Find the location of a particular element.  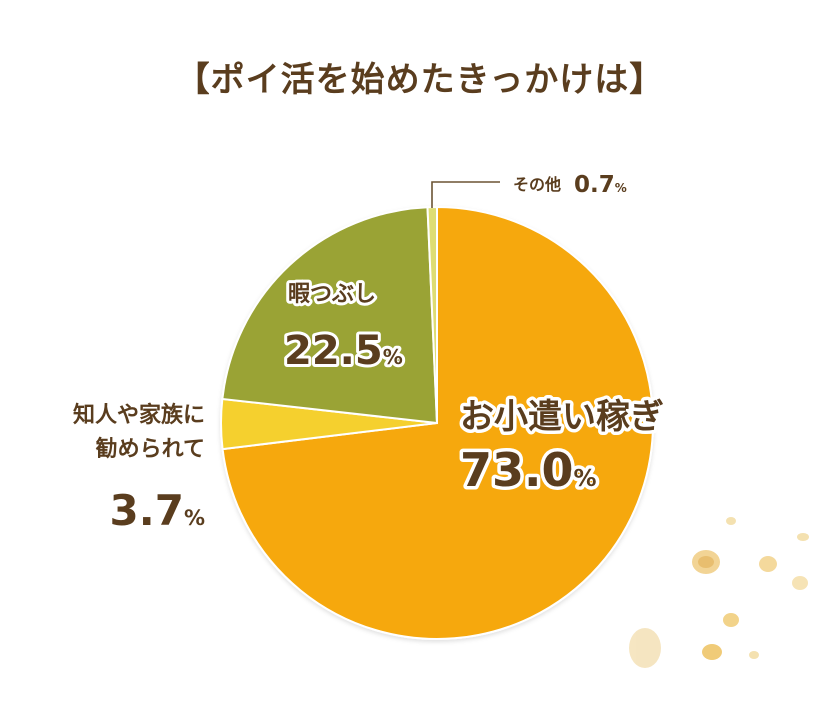

decorative-coins is located at coordinates (719, 592).